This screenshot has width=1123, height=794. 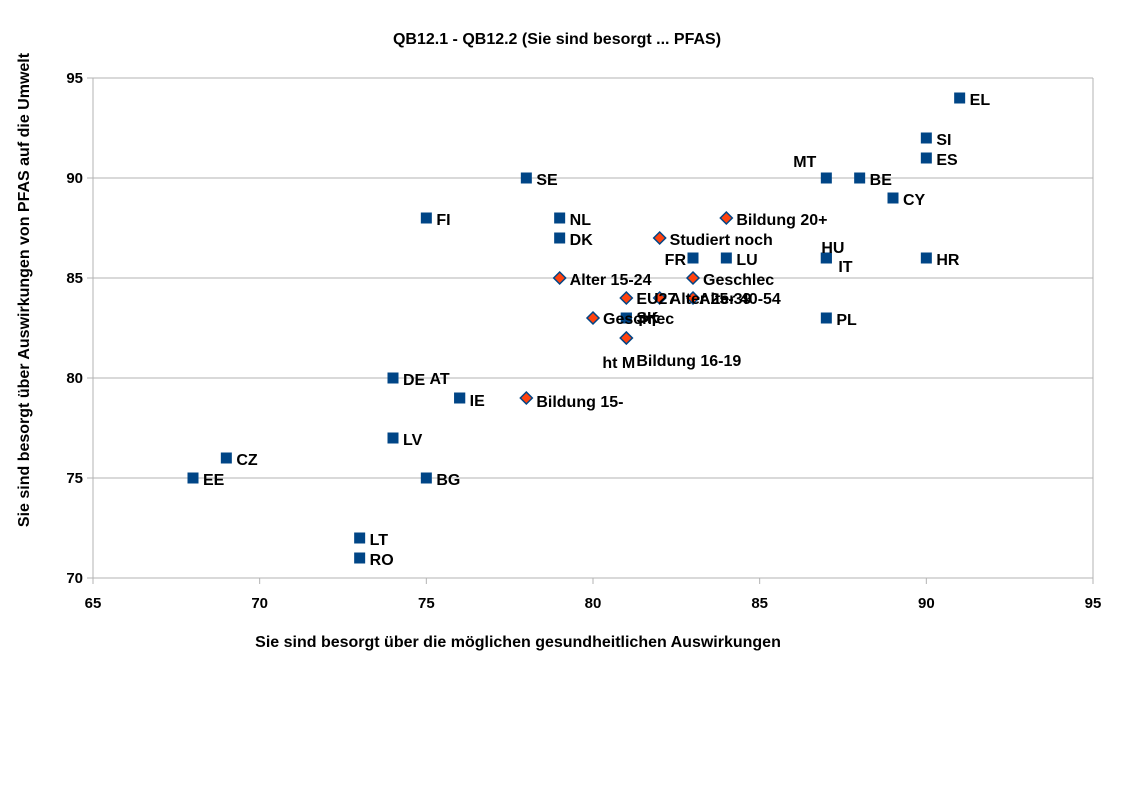 What do you see at coordinates (477, 401) in the screenshot?
I see `point-label-ie: IE` at bounding box center [477, 401].